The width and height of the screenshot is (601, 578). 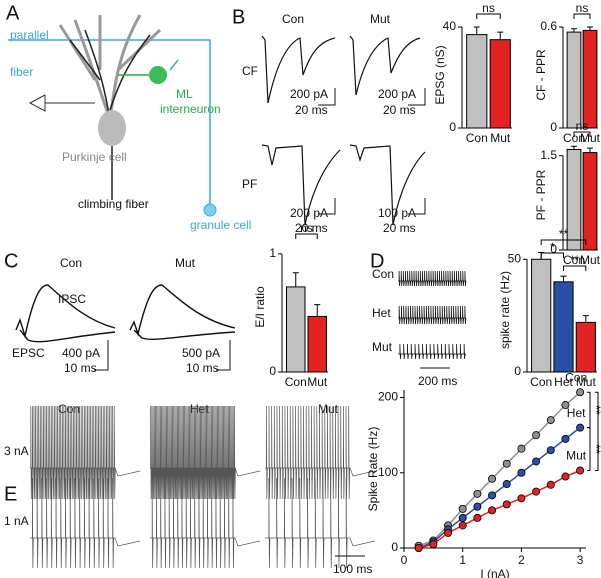 What do you see at coordinates (373, 469) in the screenshot?
I see `y-axis-label: Spike Rate (Hz)` at bounding box center [373, 469].